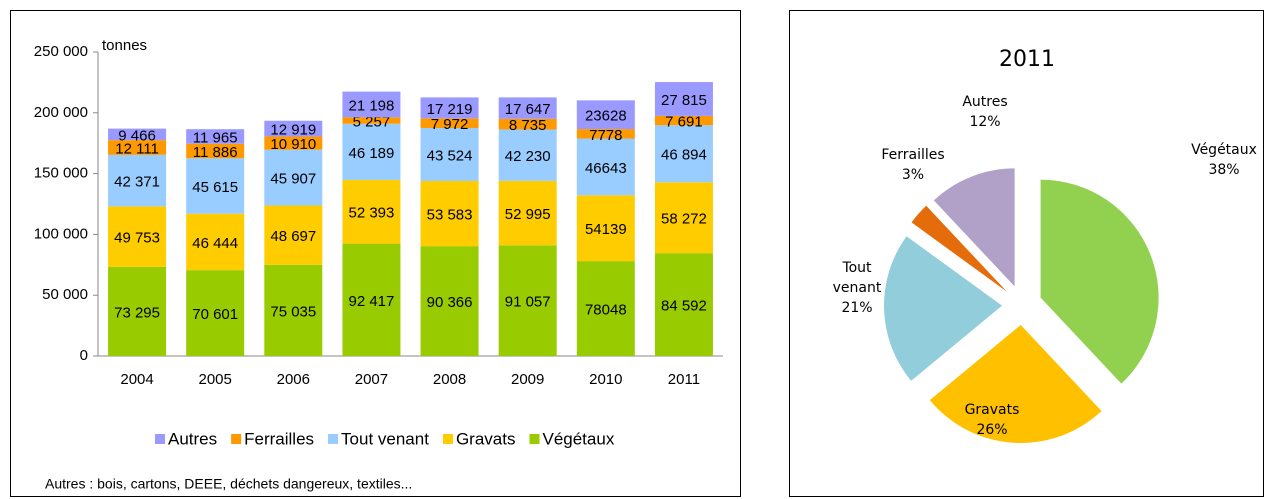 The image size is (1277, 499). Describe the element at coordinates (985, 102) in the screenshot. I see `pie-category: Autres` at that location.